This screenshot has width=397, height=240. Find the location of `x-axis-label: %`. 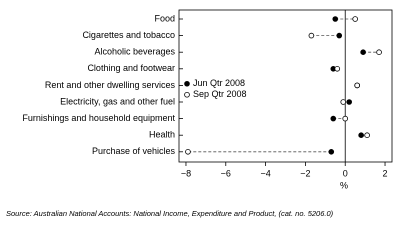

x-axis-label: % is located at coordinates (344, 185).